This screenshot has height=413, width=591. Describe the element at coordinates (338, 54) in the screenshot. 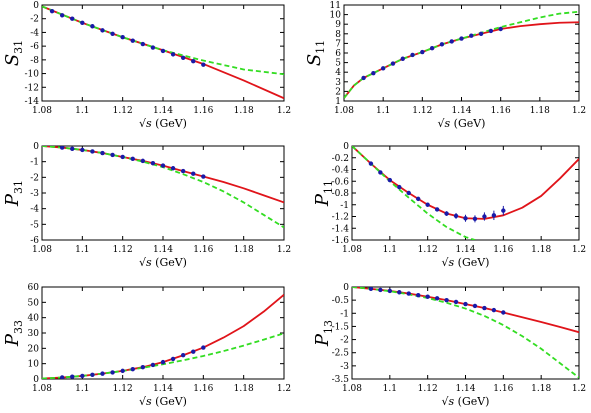

I see `y-tick-label: 6` at that location.